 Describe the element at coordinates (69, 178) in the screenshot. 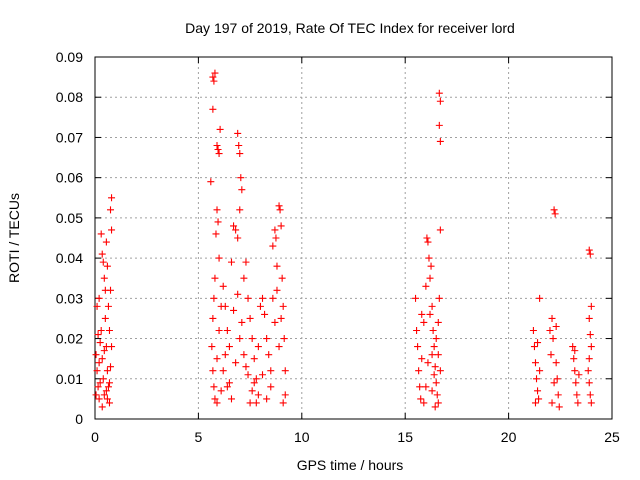

I see `y-tick-label: 0.06` at that location.